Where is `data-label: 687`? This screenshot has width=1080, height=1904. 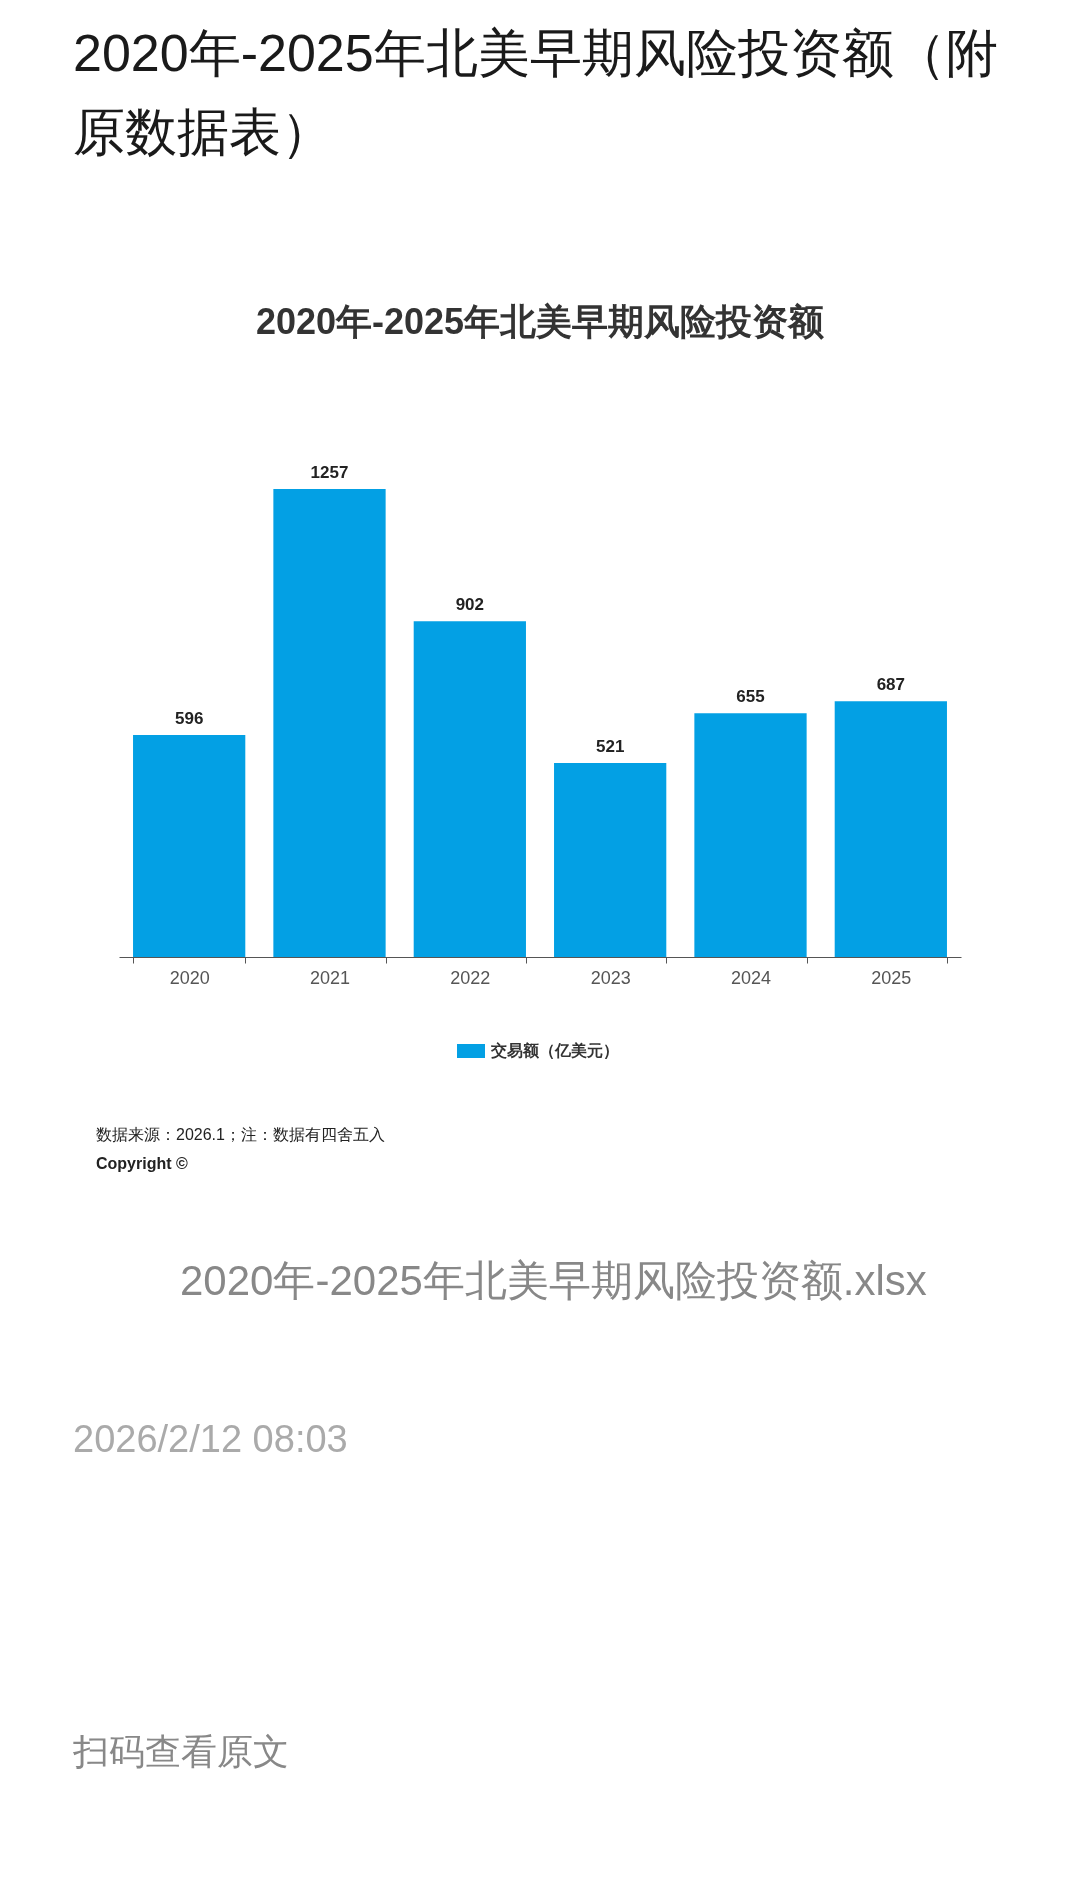
data-label: 687 is located at coordinates (891, 685).